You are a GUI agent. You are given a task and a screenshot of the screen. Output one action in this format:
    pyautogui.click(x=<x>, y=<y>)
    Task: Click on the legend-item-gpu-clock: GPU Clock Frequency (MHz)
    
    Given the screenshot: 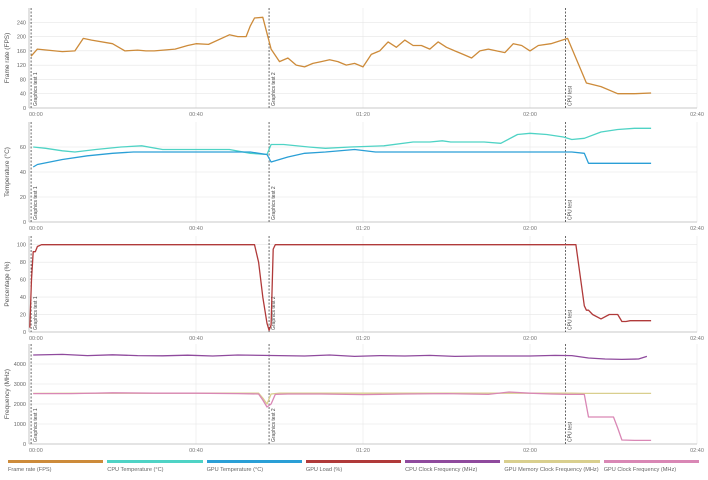 What is the action you would take?
    pyautogui.click(x=653, y=469)
    